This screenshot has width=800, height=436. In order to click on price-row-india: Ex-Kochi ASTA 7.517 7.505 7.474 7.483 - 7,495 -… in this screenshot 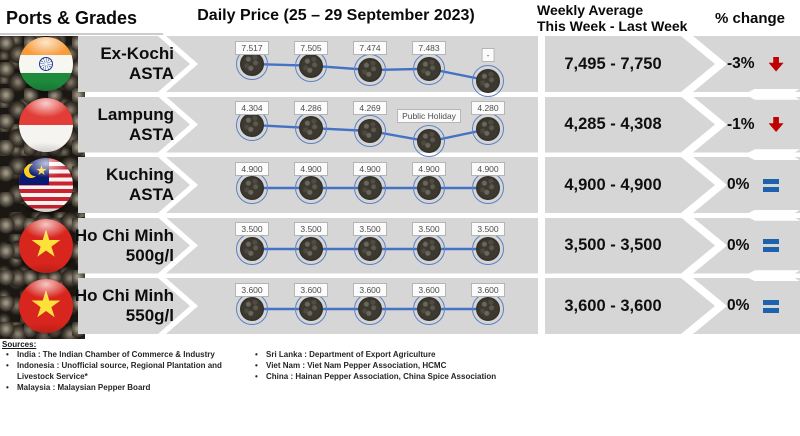, I will do `click(400, 66)`.